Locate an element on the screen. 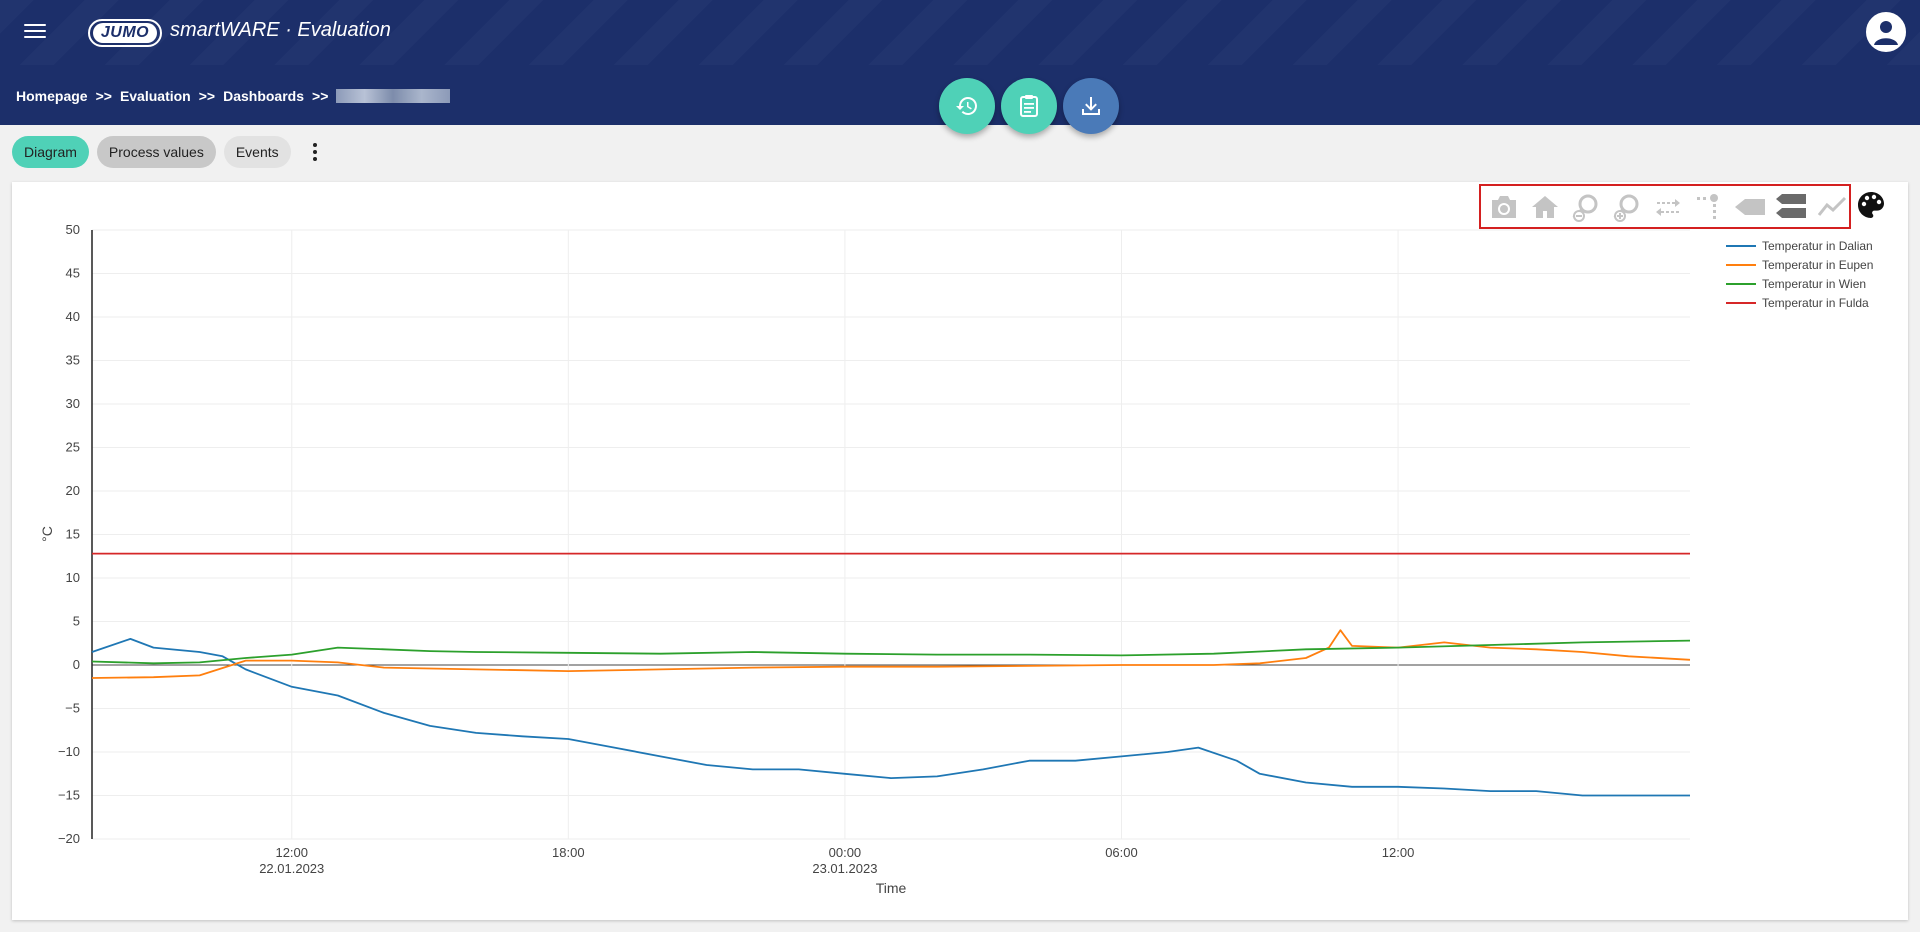 The height and width of the screenshot is (932, 1920). legend-item: Temperatur in Fulda is located at coordinates (1799, 302).